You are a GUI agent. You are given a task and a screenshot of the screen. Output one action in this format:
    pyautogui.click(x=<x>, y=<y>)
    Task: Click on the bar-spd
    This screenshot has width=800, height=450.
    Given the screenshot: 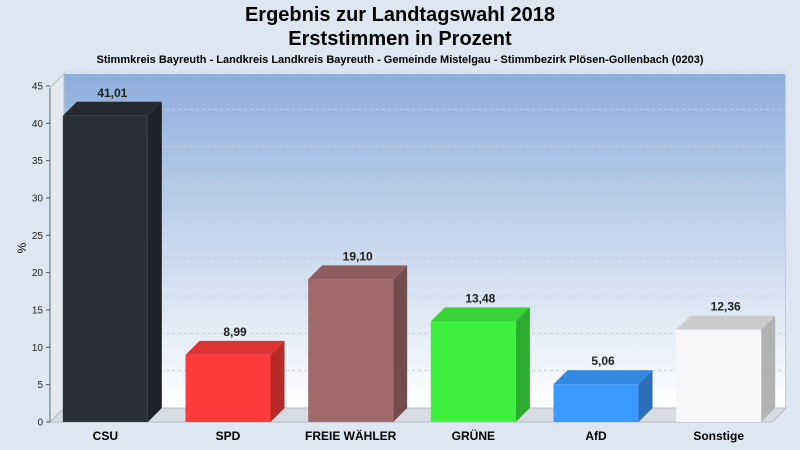 What is the action you would take?
    pyautogui.click(x=235, y=381)
    